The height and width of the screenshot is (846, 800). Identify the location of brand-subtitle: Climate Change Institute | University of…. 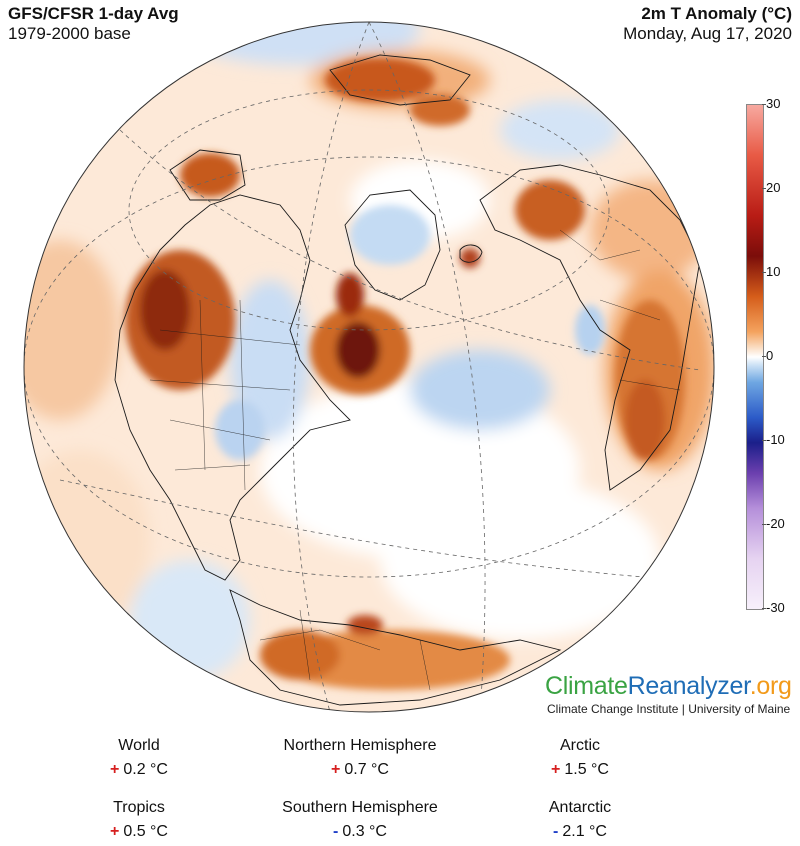
(669, 709).